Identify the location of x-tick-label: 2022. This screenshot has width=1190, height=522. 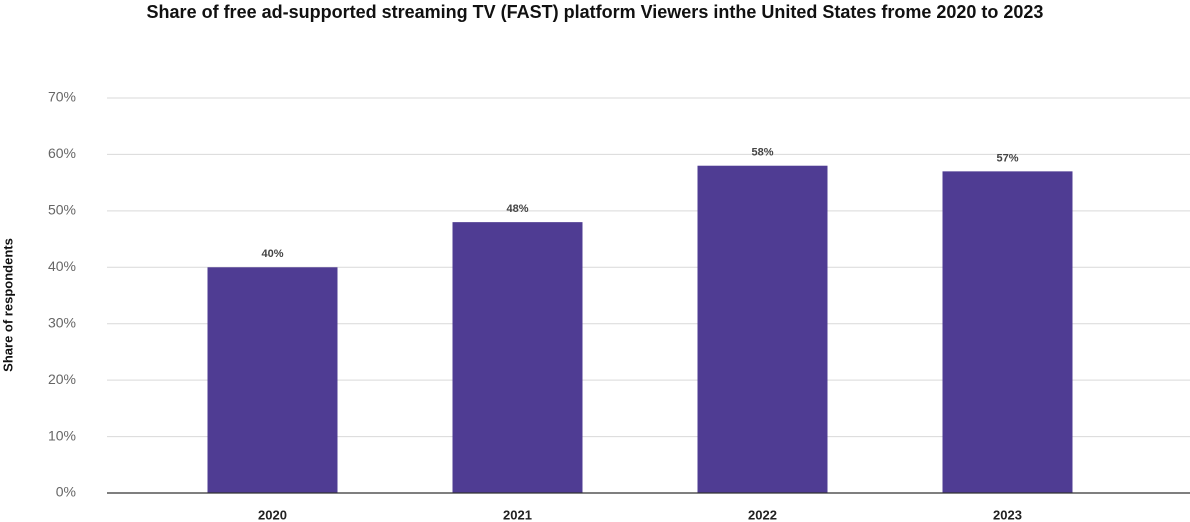
(762, 514).